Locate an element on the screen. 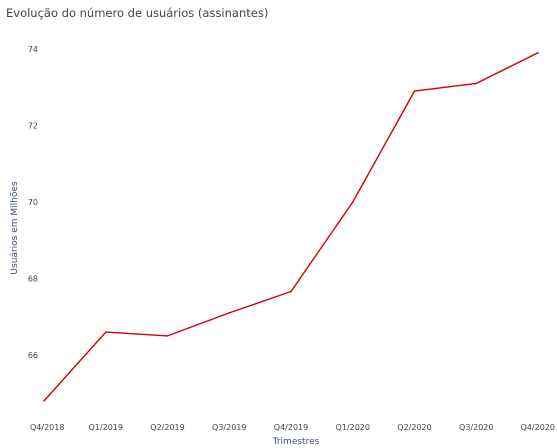  x-tick-label: Q1/2020 is located at coordinates (353, 427).